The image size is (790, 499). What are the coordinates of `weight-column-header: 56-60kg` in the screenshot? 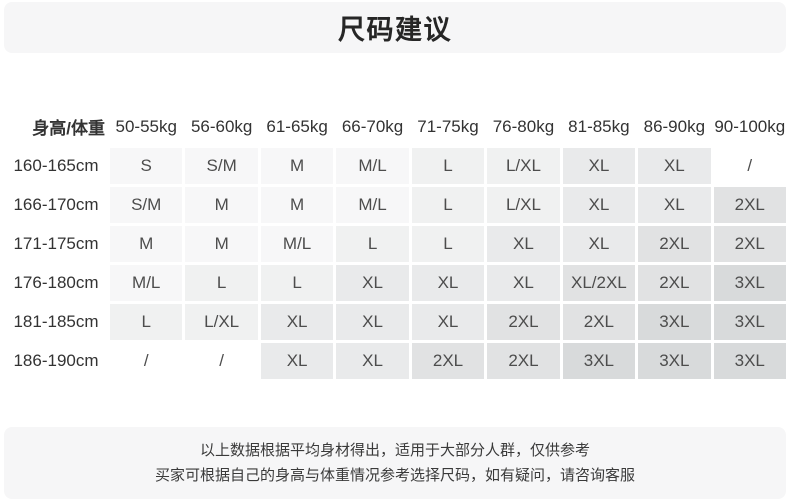 It's located at (221, 126).